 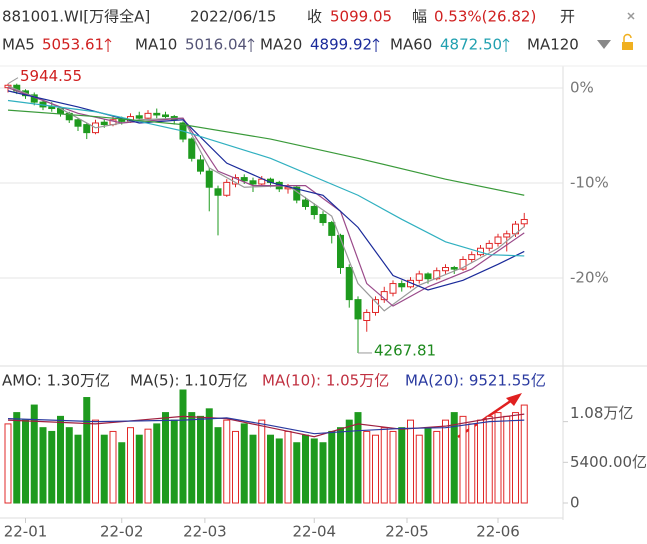 I want to click on v-tick-label: 0, so click(x=575, y=503).